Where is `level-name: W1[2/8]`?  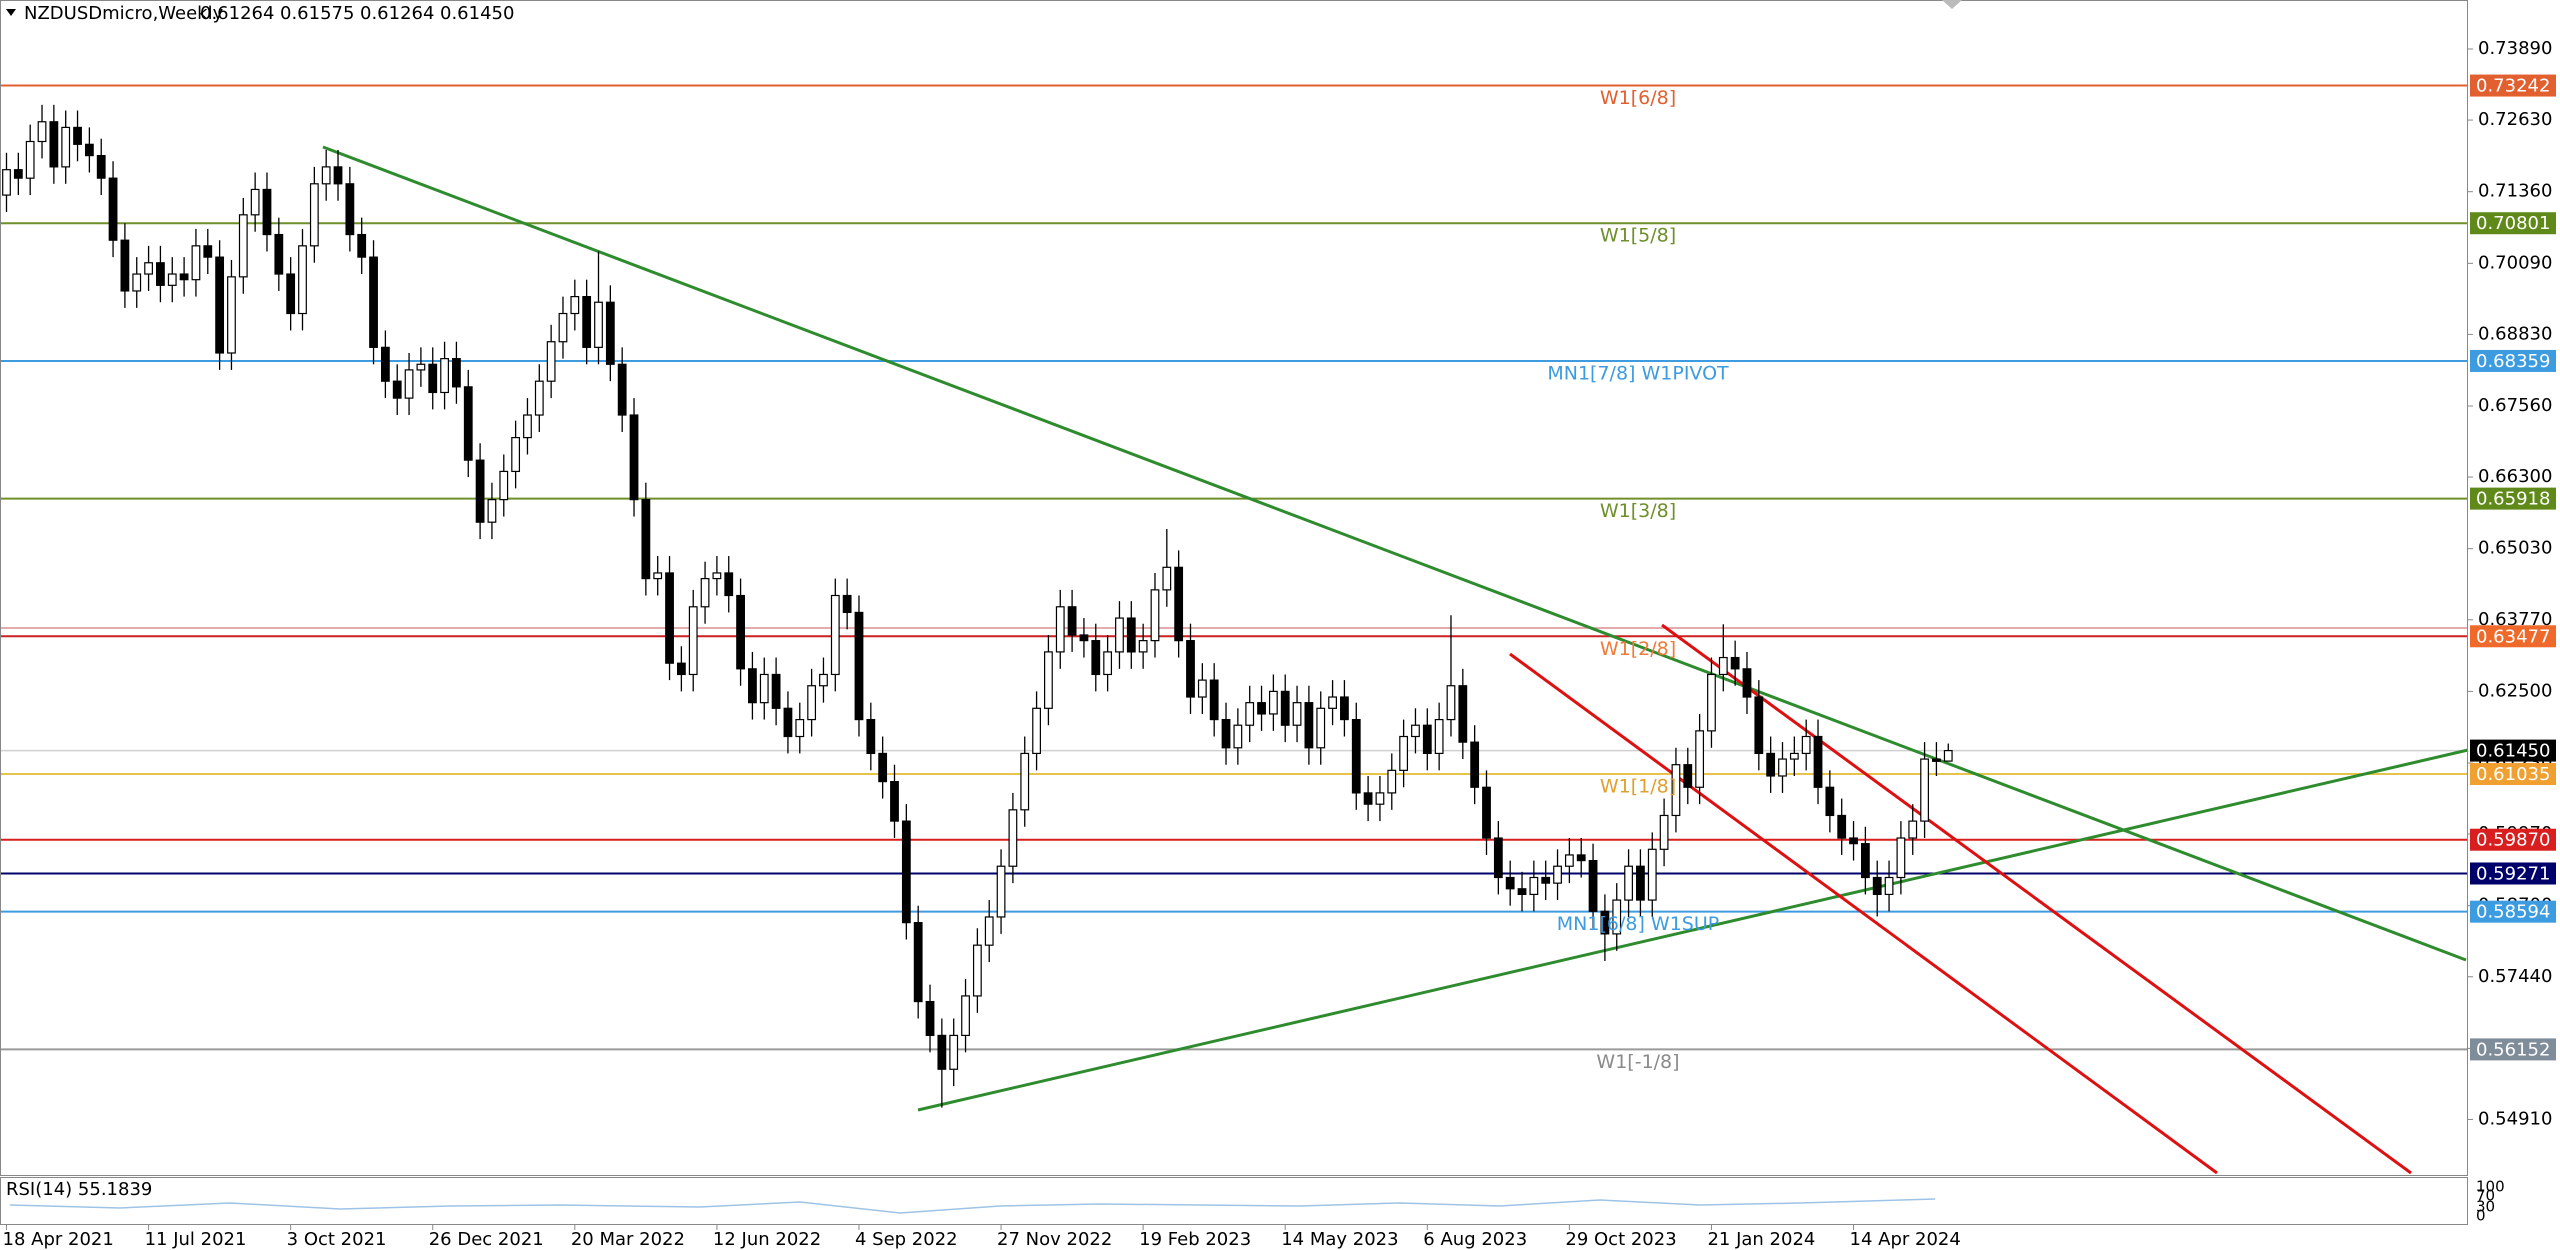
level-name: W1[2/8] is located at coordinates (1638, 649).